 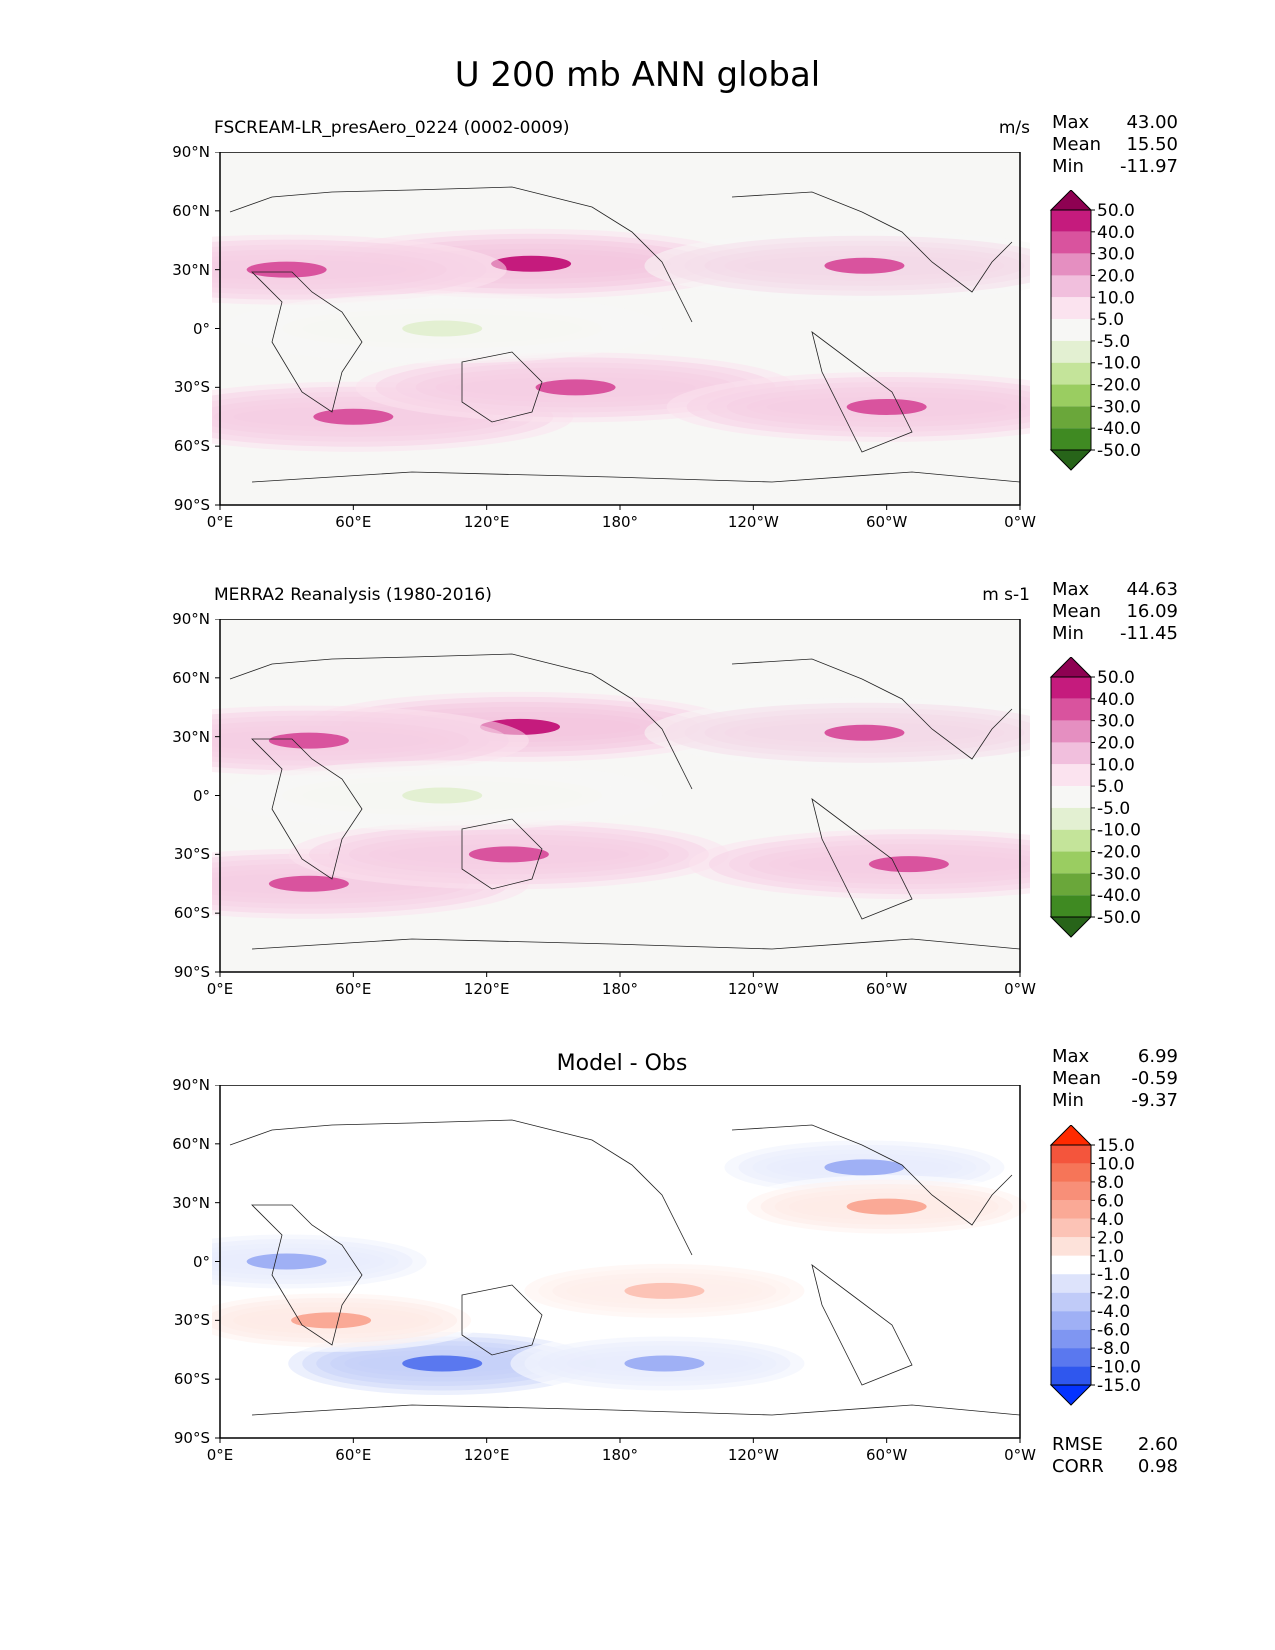 I want to click on colorbar-tick-label: 1.0, so click(x=1110, y=1257).